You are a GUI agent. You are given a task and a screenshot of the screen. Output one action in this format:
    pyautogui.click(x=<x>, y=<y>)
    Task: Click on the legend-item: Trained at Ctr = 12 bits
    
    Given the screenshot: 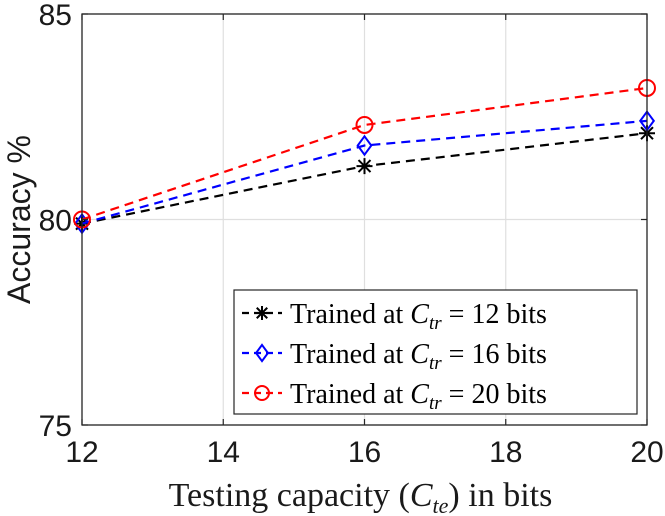 What is the action you would take?
    pyautogui.click(x=394, y=316)
    